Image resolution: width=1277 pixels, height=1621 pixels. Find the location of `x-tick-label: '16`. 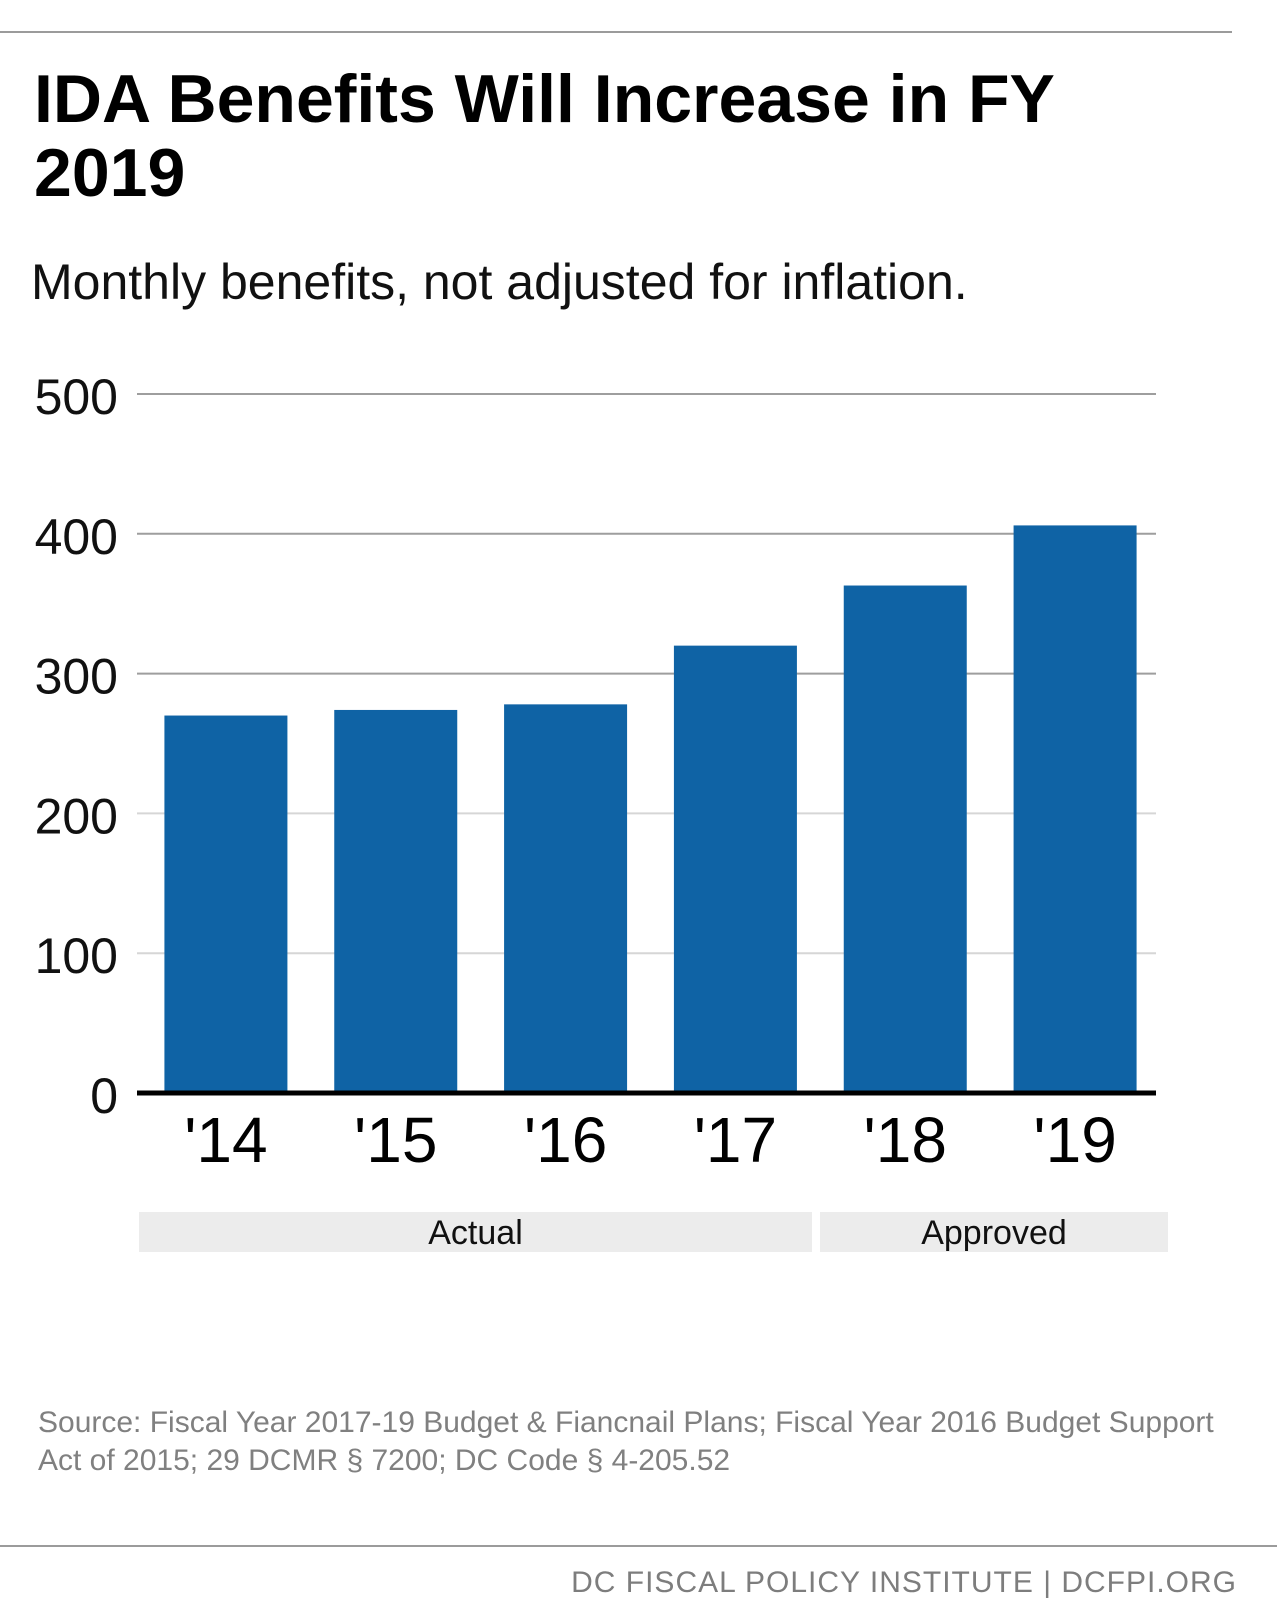

x-tick-label: '16 is located at coordinates (565, 1140).